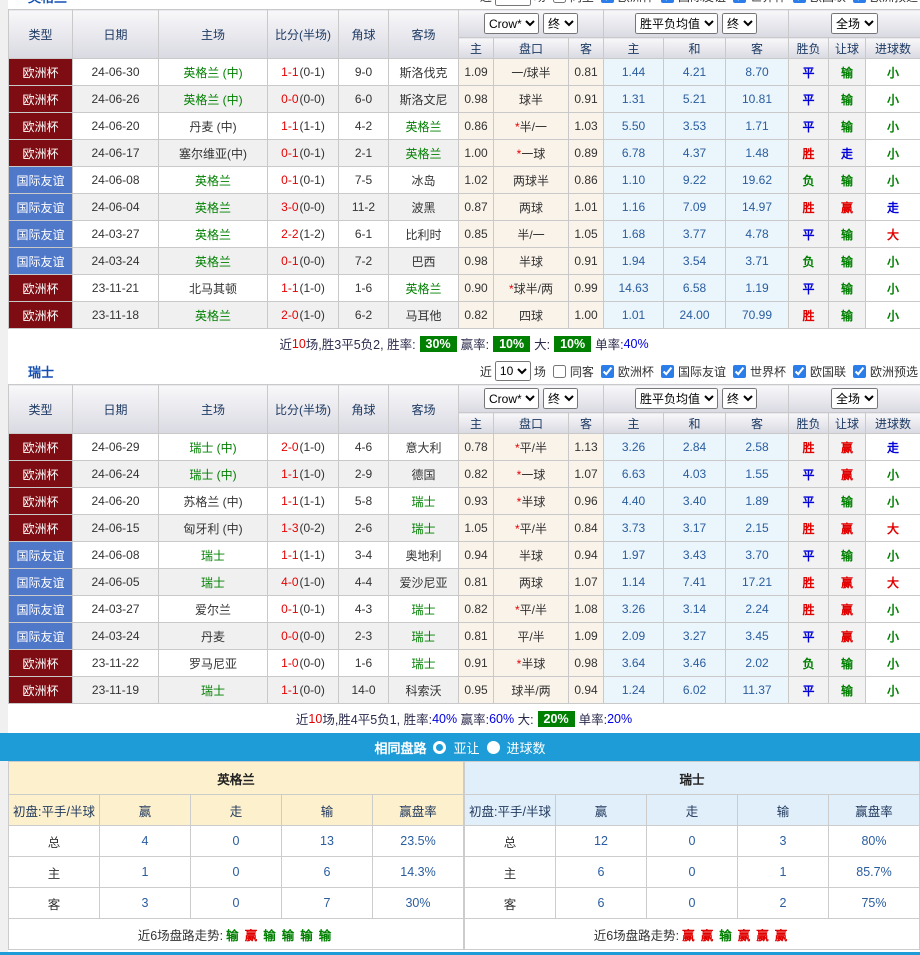 The height and width of the screenshot is (955, 920). What do you see at coordinates (847, 153) in the screenshot?
I see `result-handicap: 走` at bounding box center [847, 153].